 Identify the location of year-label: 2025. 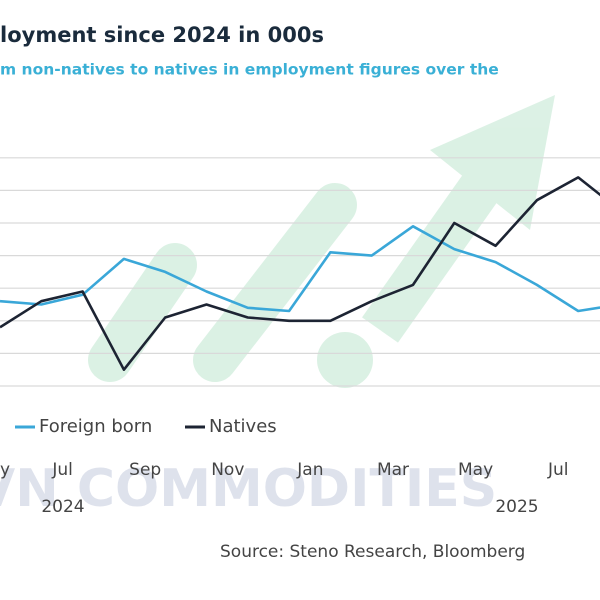
(516, 507).